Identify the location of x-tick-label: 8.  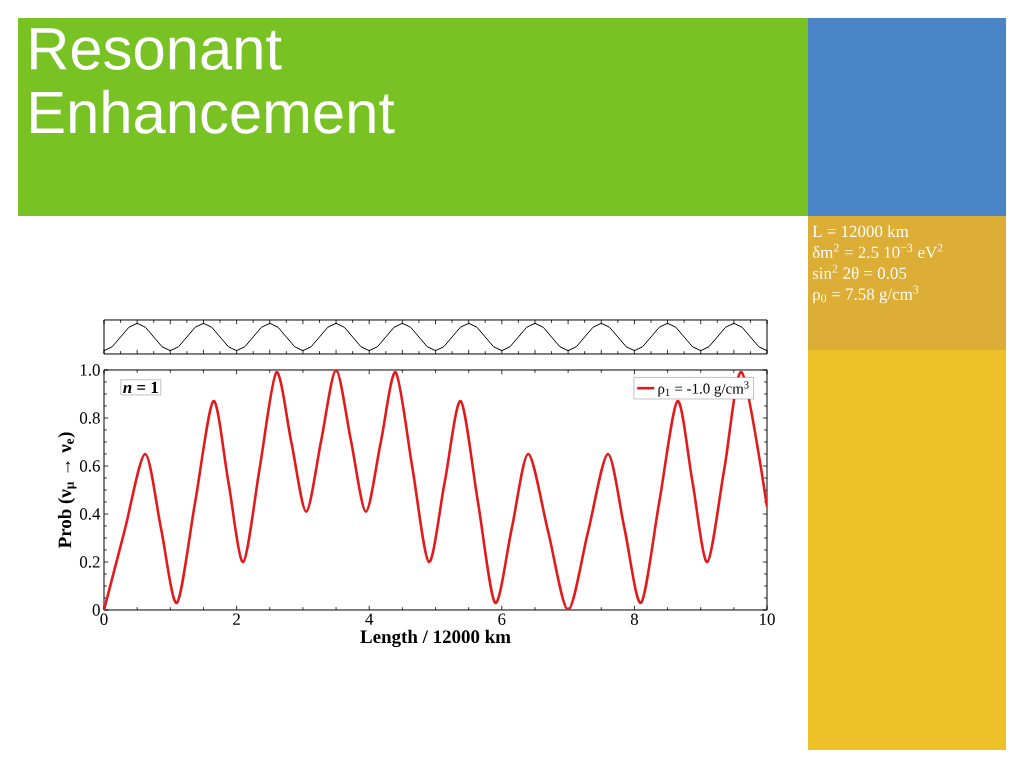
(634, 619).